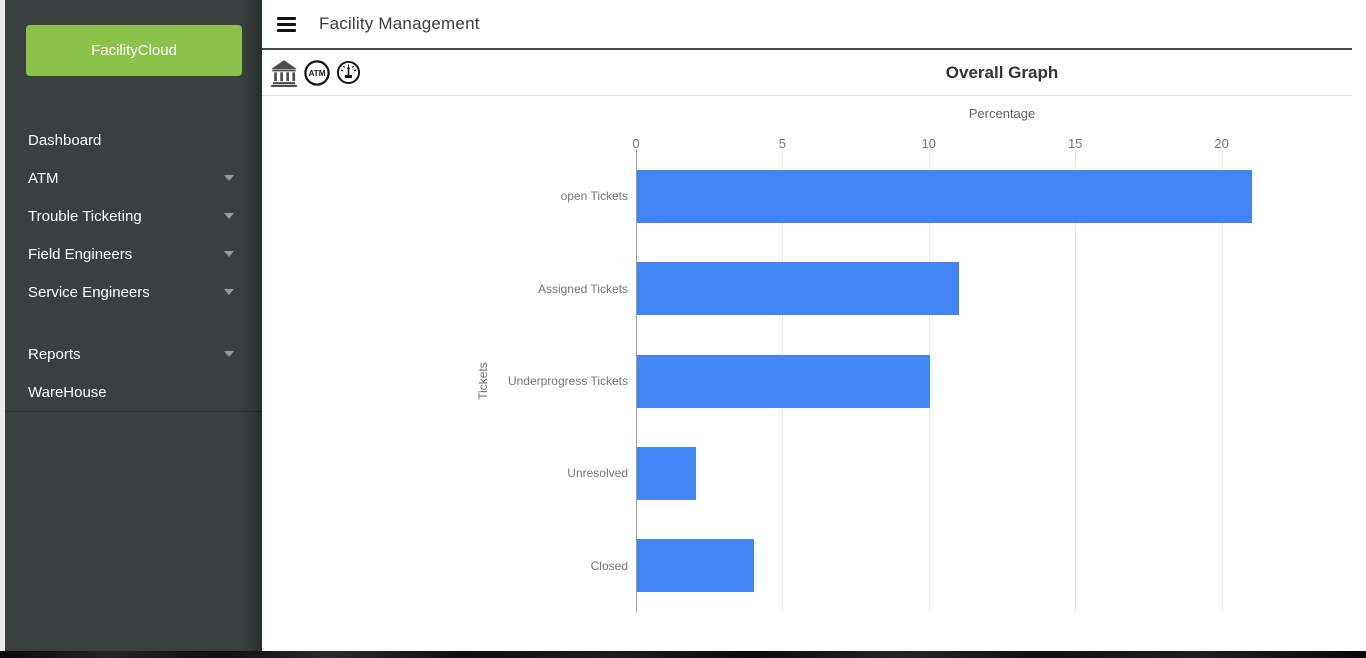 The height and width of the screenshot is (658, 1366). Describe the element at coordinates (929, 143) in the screenshot. I see `x-tick-label: 10` at that location.